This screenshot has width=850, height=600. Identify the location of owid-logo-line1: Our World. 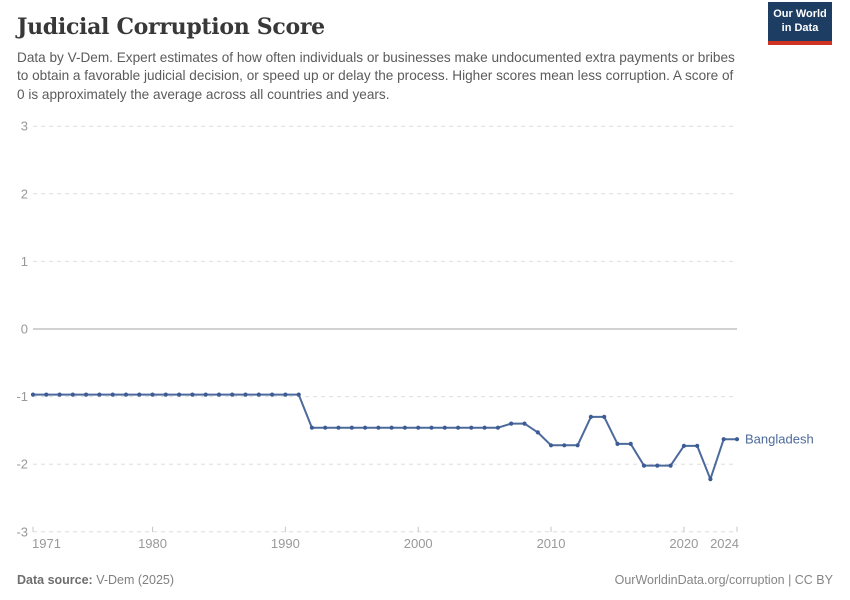
(800, 14).